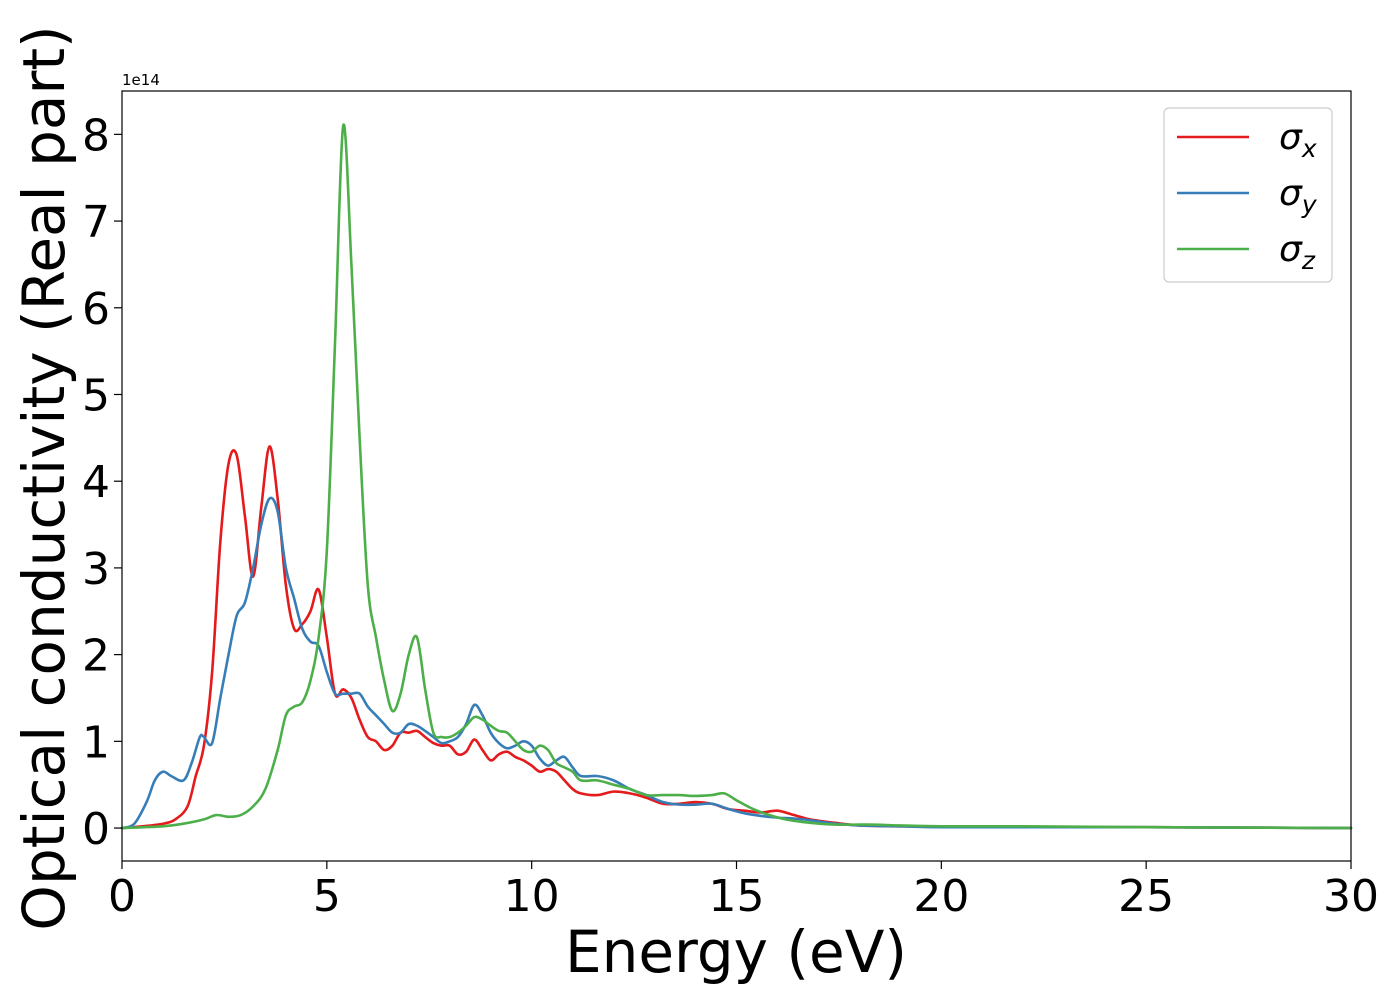 This screenshot has width=1400, height=1000. Describe the element at coordinates (96, 569) in the screenshot. I see `y-tick-label: 3` at that location.